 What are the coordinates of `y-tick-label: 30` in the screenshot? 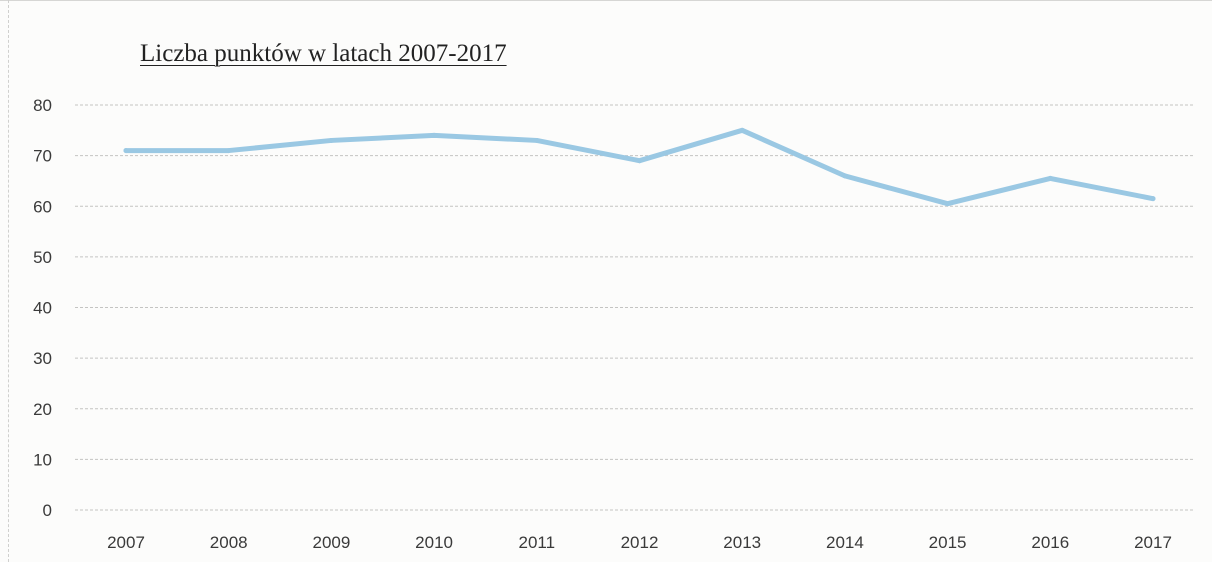 It's located at (42, 358).